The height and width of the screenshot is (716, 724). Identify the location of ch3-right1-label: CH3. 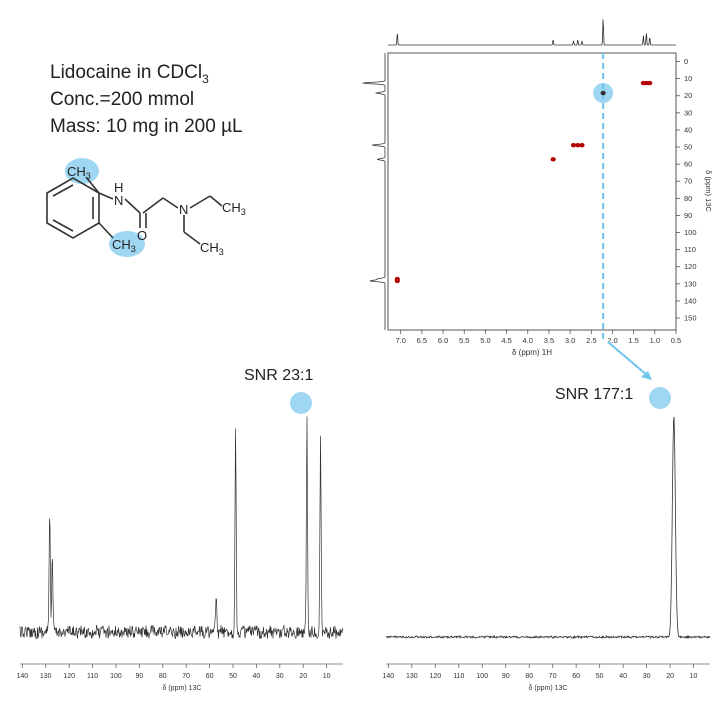
(234, 208).